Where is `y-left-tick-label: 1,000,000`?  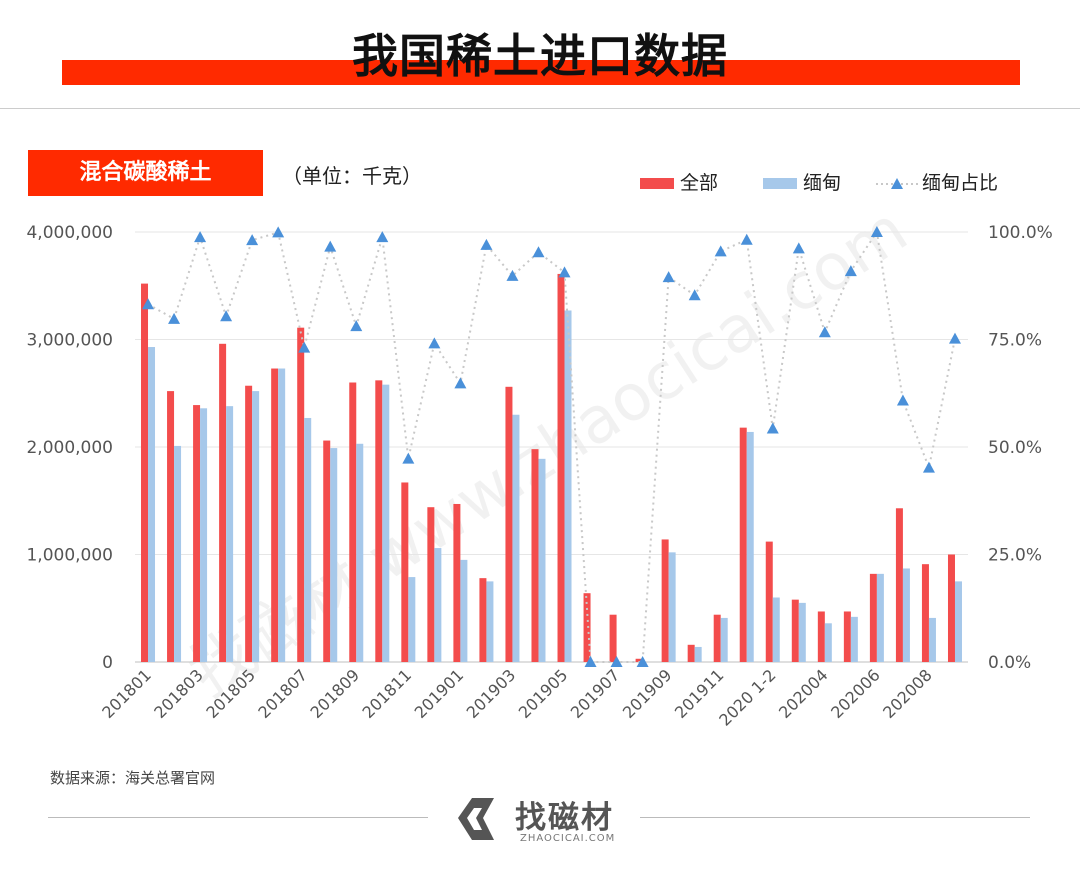 y-left-tick-label: 1,000,000 is located at coordinates (69, 556).